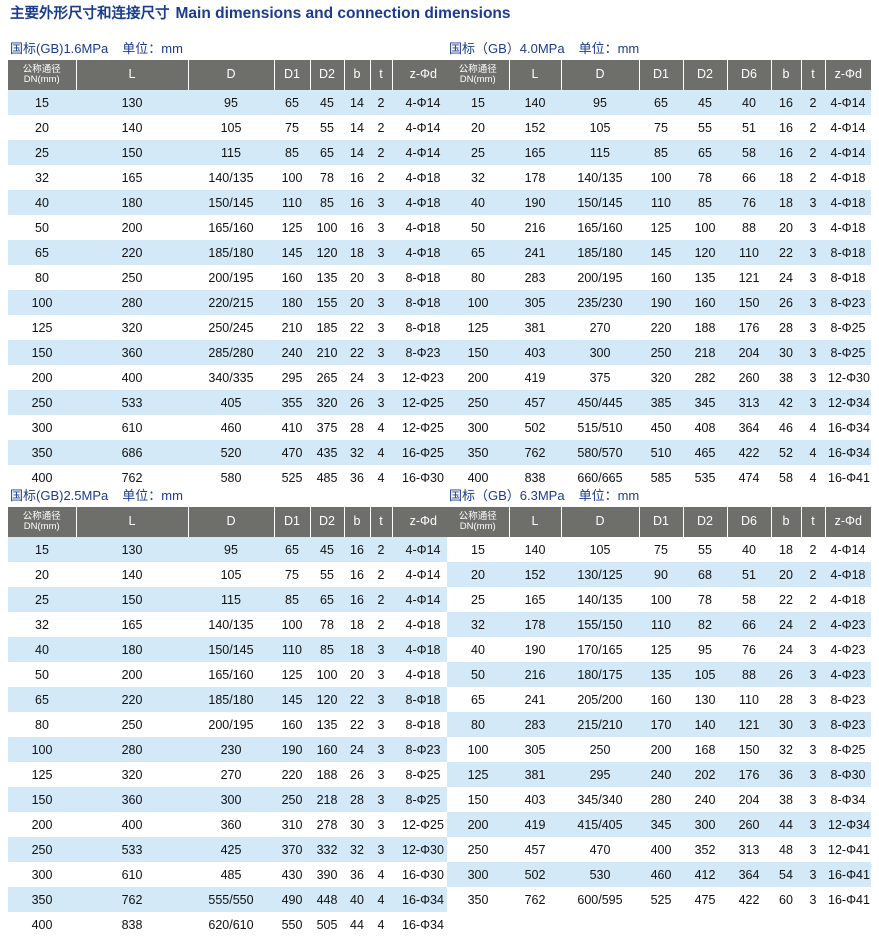 The width and height of the screenshot is (879, 937). I want to click on cell-value: 140, so click(705, 724).